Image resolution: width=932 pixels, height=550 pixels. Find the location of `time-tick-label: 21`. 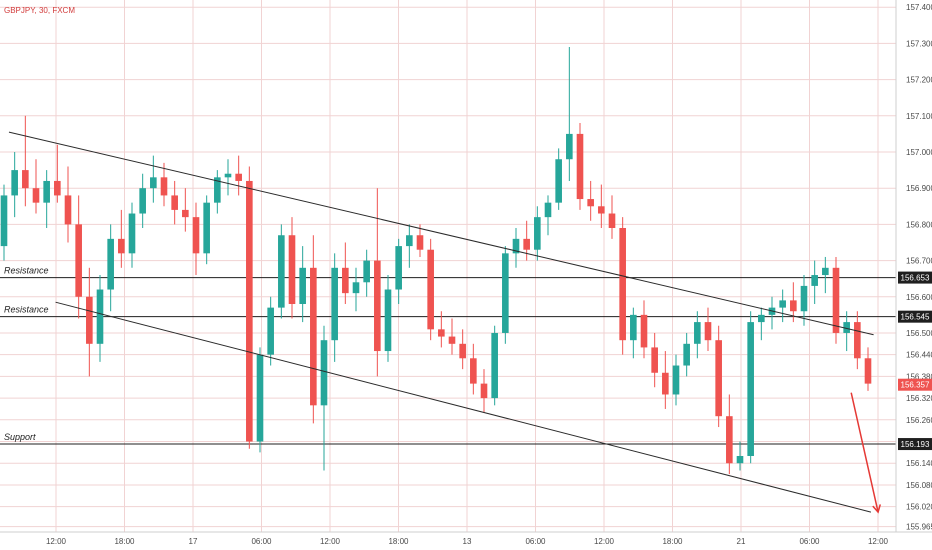

time-tick-label: 21 is located at coordinates (741, 541).